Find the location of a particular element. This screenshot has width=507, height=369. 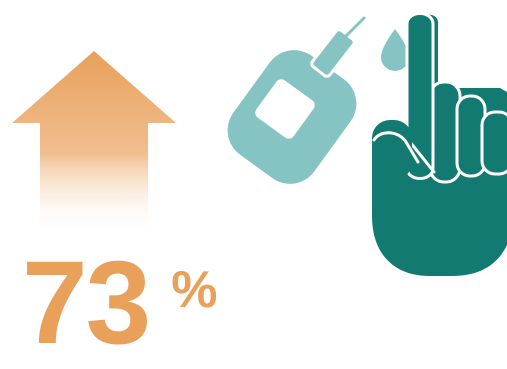

test-strip-icon is located at coordinates (338, 47).